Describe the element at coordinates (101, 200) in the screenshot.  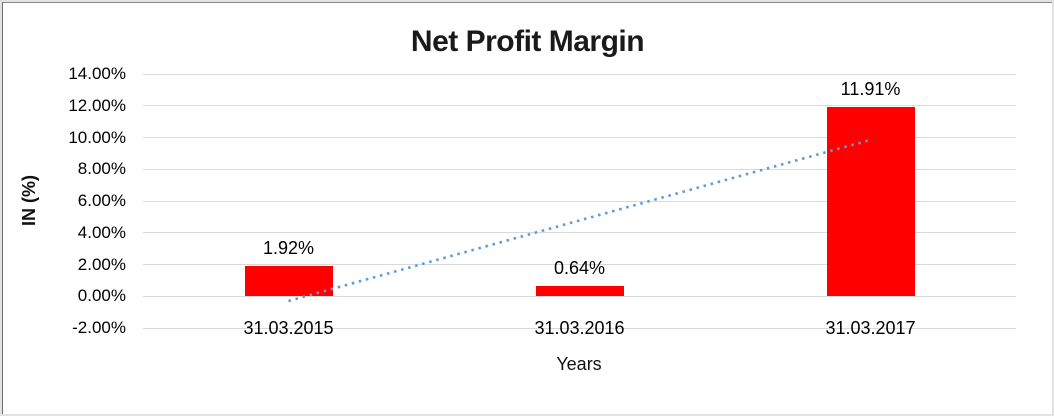
I see `y-tick-label: 6.00%` at that location.